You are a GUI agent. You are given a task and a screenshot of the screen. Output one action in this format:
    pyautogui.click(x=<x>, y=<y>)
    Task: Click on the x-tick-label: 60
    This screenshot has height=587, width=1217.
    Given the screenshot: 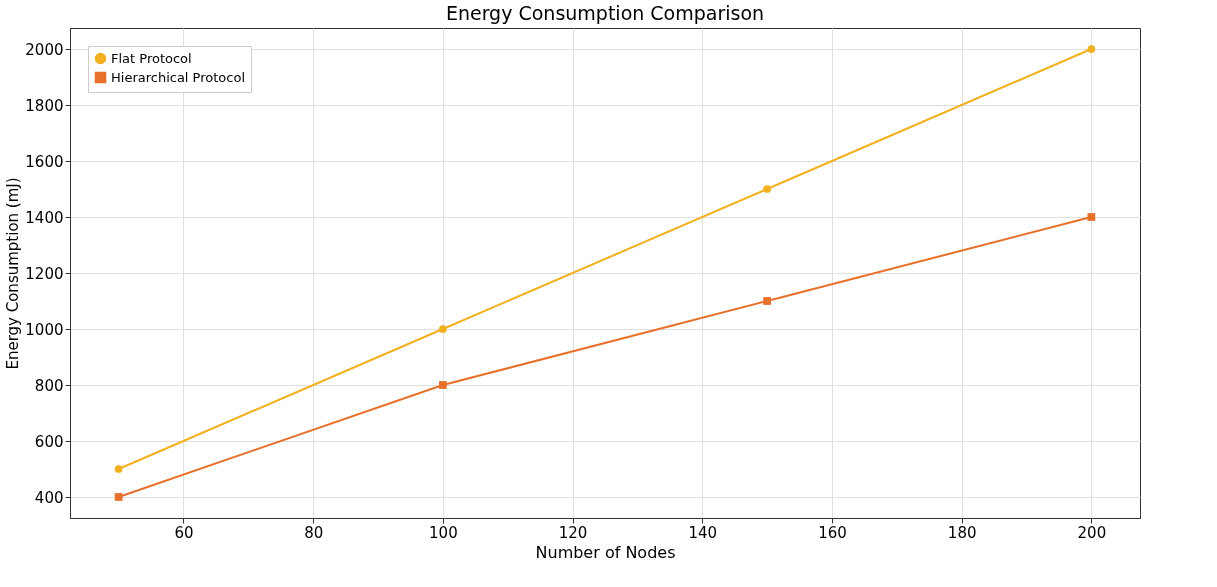 What is the action you would take?
    pyautogui.click(x=184, y=532)
    